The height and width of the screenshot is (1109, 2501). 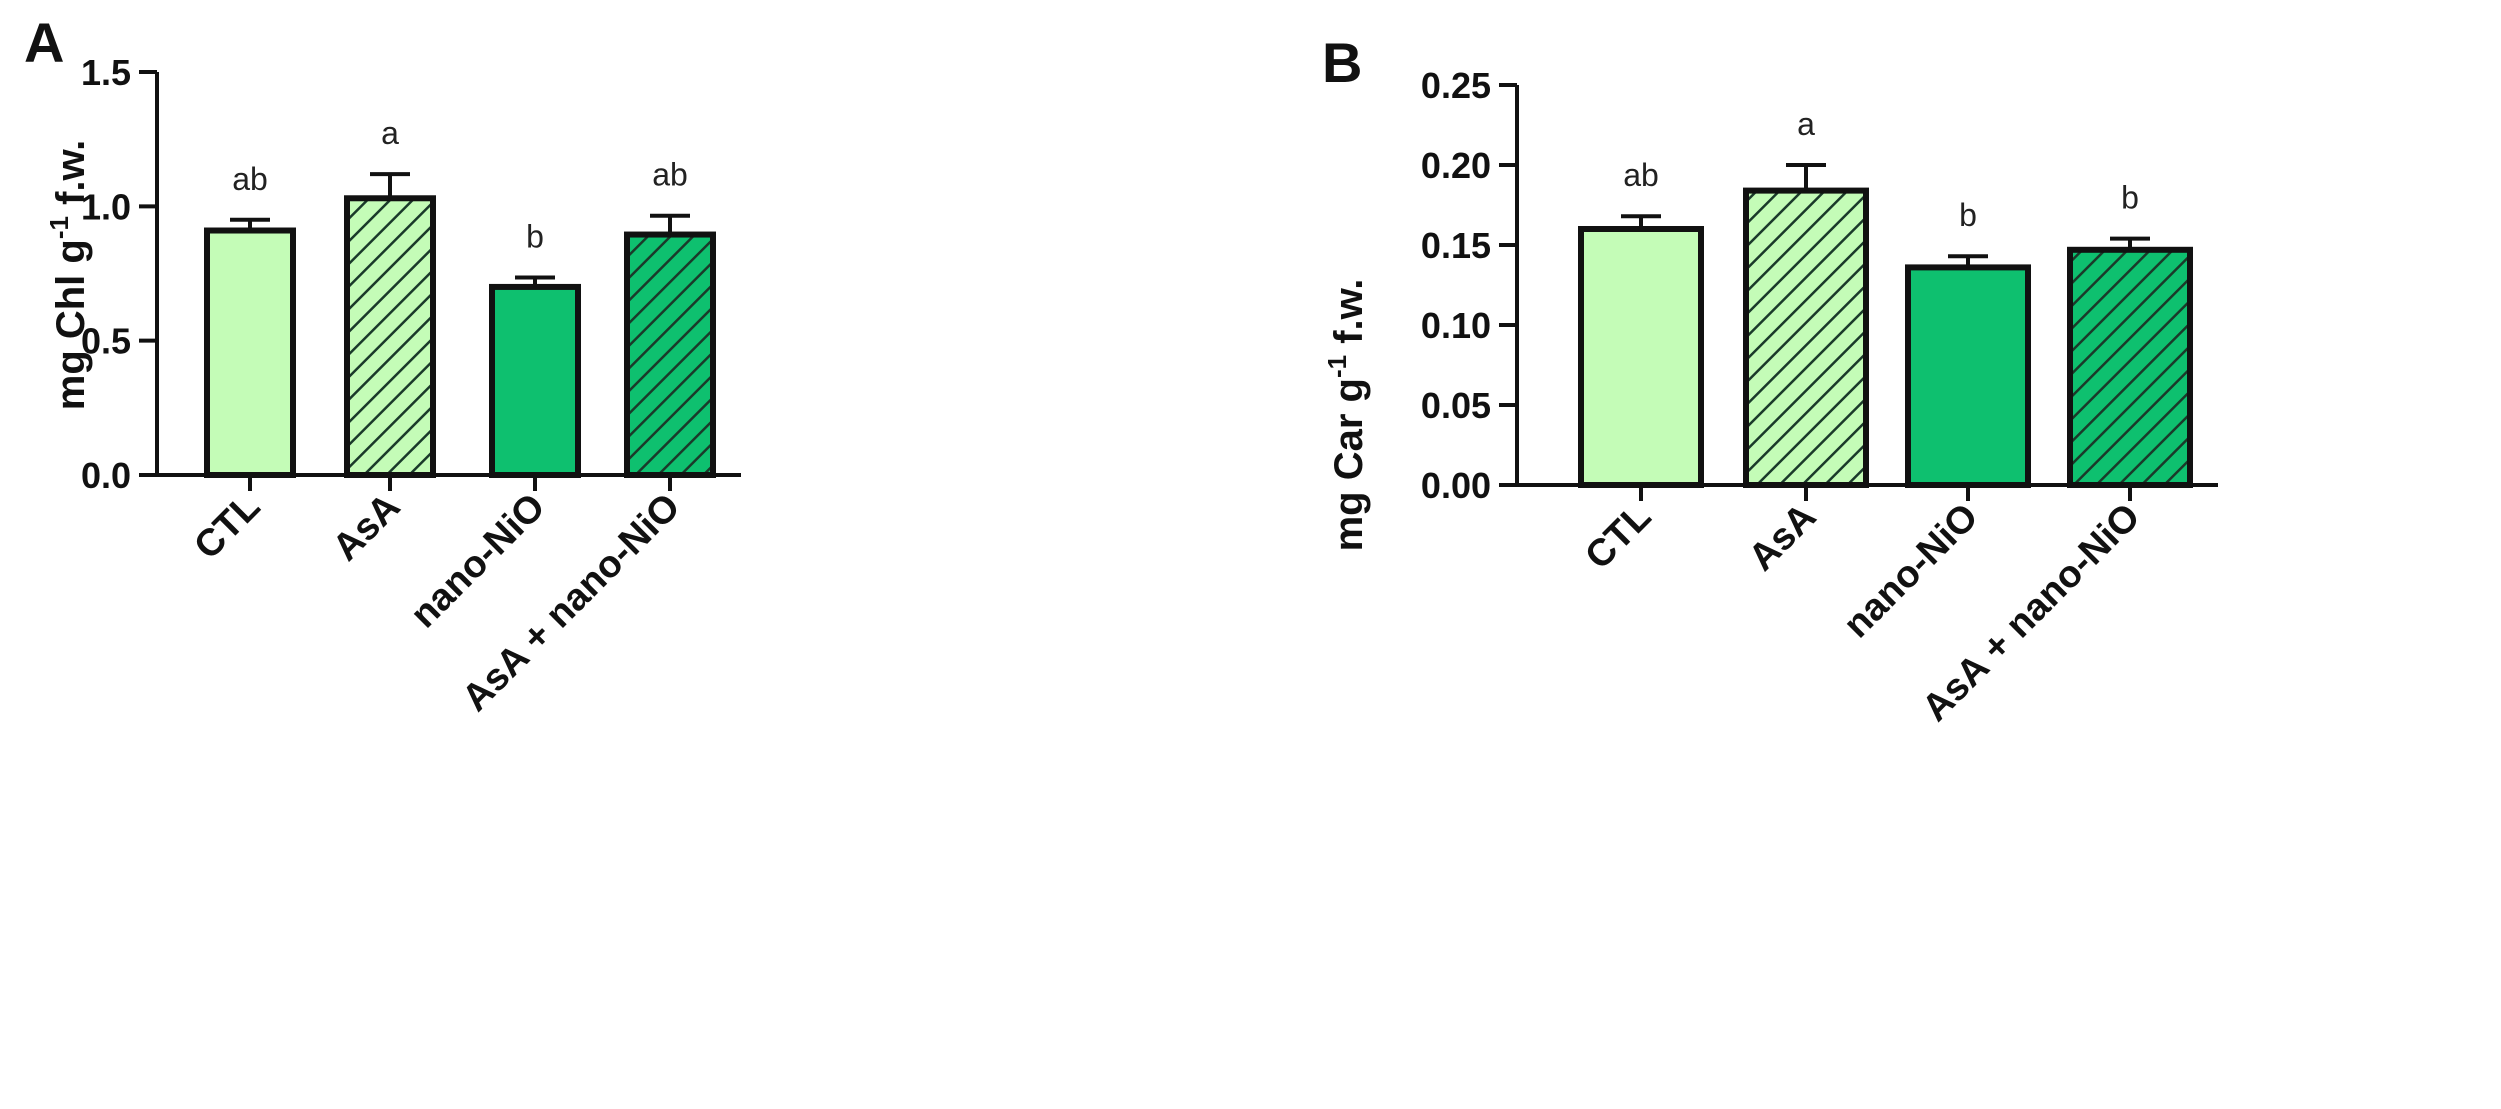 What do you see at coordinates (1885, 337) in the screenshot?
I see `bars-b` at bounding box center [1885, 337].